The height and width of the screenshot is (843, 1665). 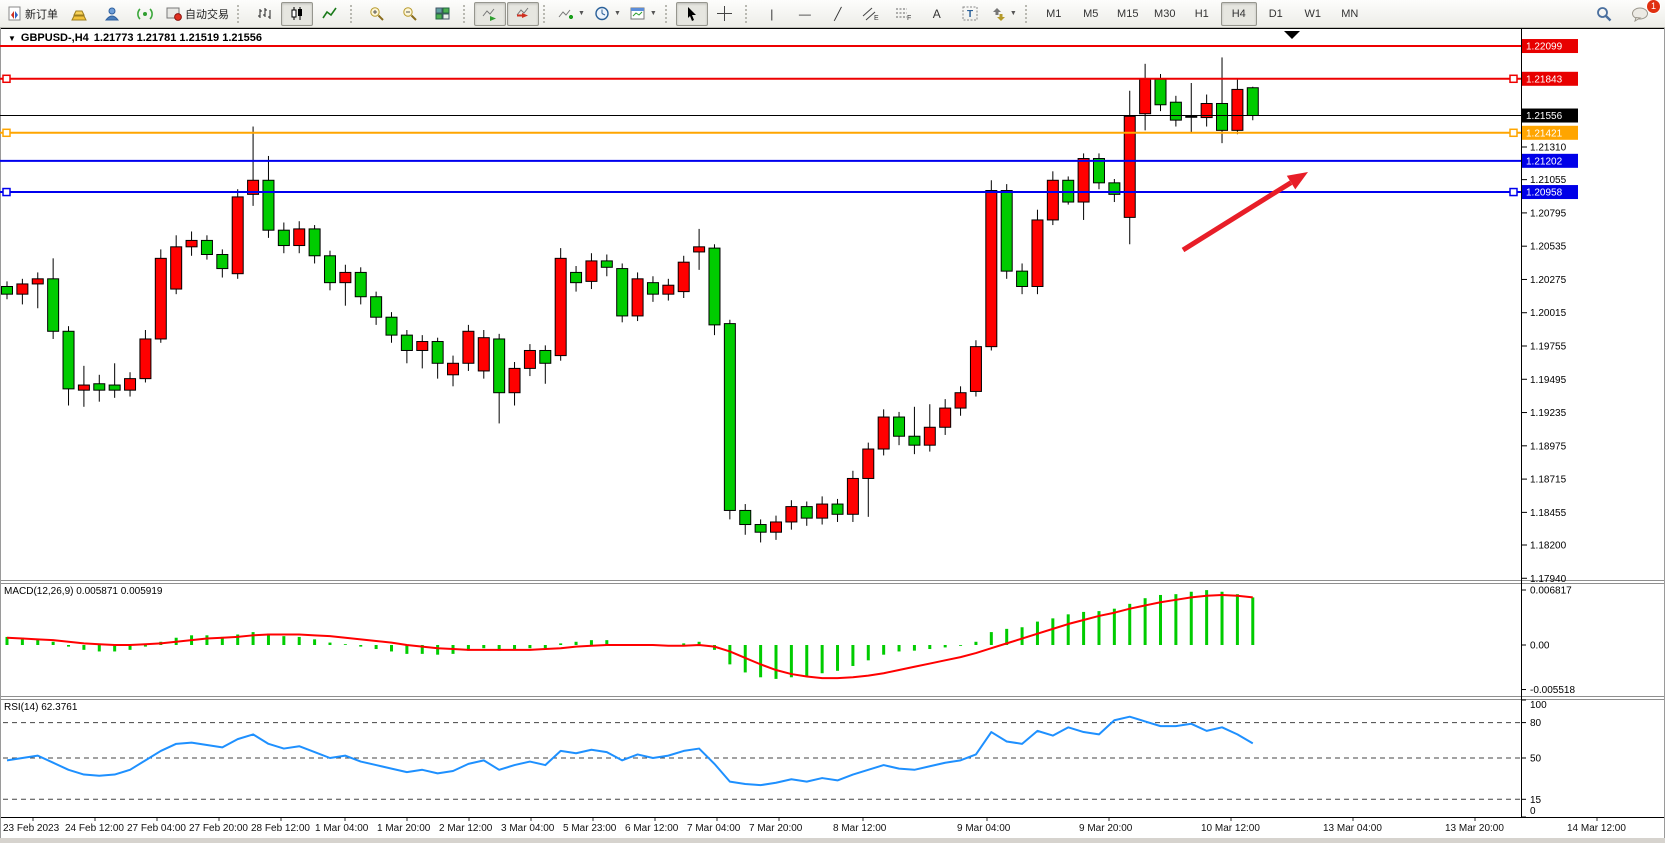 I want to click on svg-text: 13 Mar 20:00, so click(x=1474, y=828).